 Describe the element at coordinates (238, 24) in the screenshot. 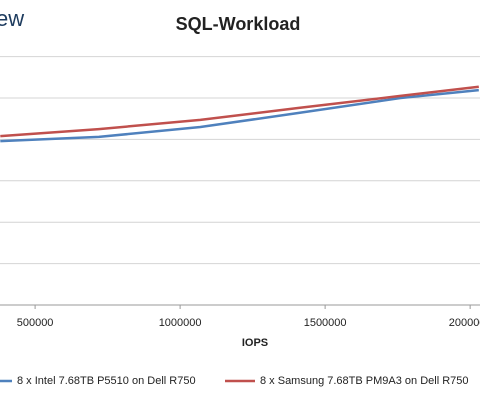

I see `chart-title: SQL-Workload` at that location.